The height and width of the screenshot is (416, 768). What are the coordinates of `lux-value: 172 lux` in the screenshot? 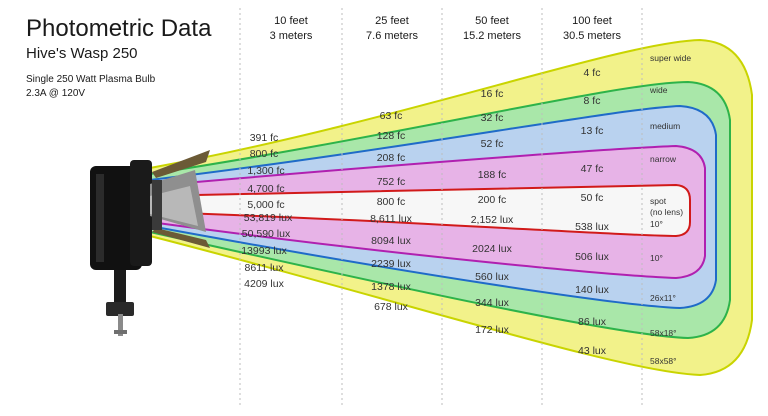 It's located at (492, 330).